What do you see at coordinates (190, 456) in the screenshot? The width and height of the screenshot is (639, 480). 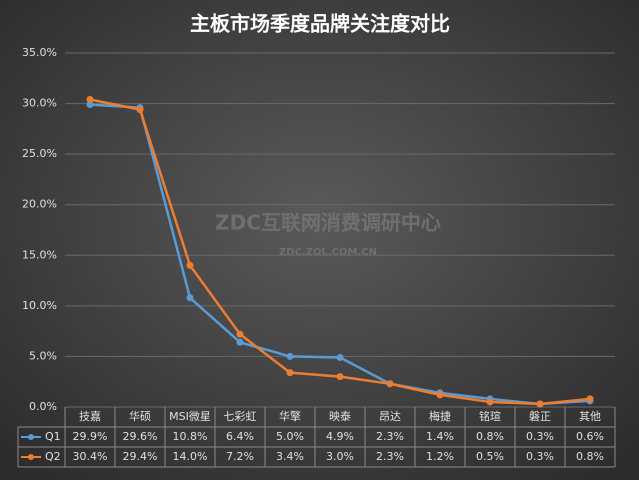 I see `table-value: 14.0%` at bounding box center [190, 456].